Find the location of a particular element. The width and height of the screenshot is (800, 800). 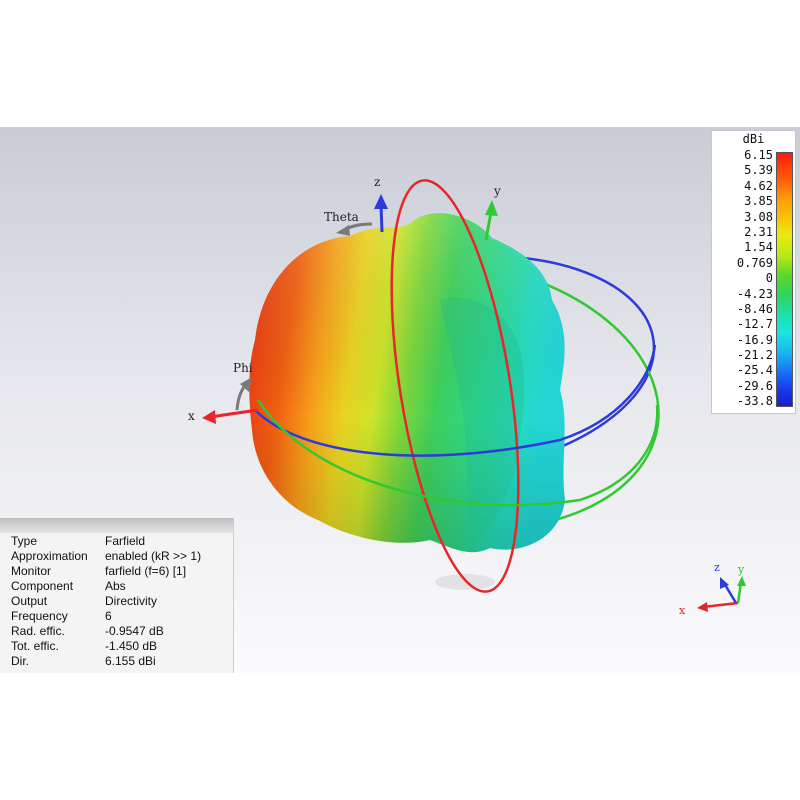

info-row-tot-effic: Tot. effic. -1.450 dB is located at coordinates (84, 646).